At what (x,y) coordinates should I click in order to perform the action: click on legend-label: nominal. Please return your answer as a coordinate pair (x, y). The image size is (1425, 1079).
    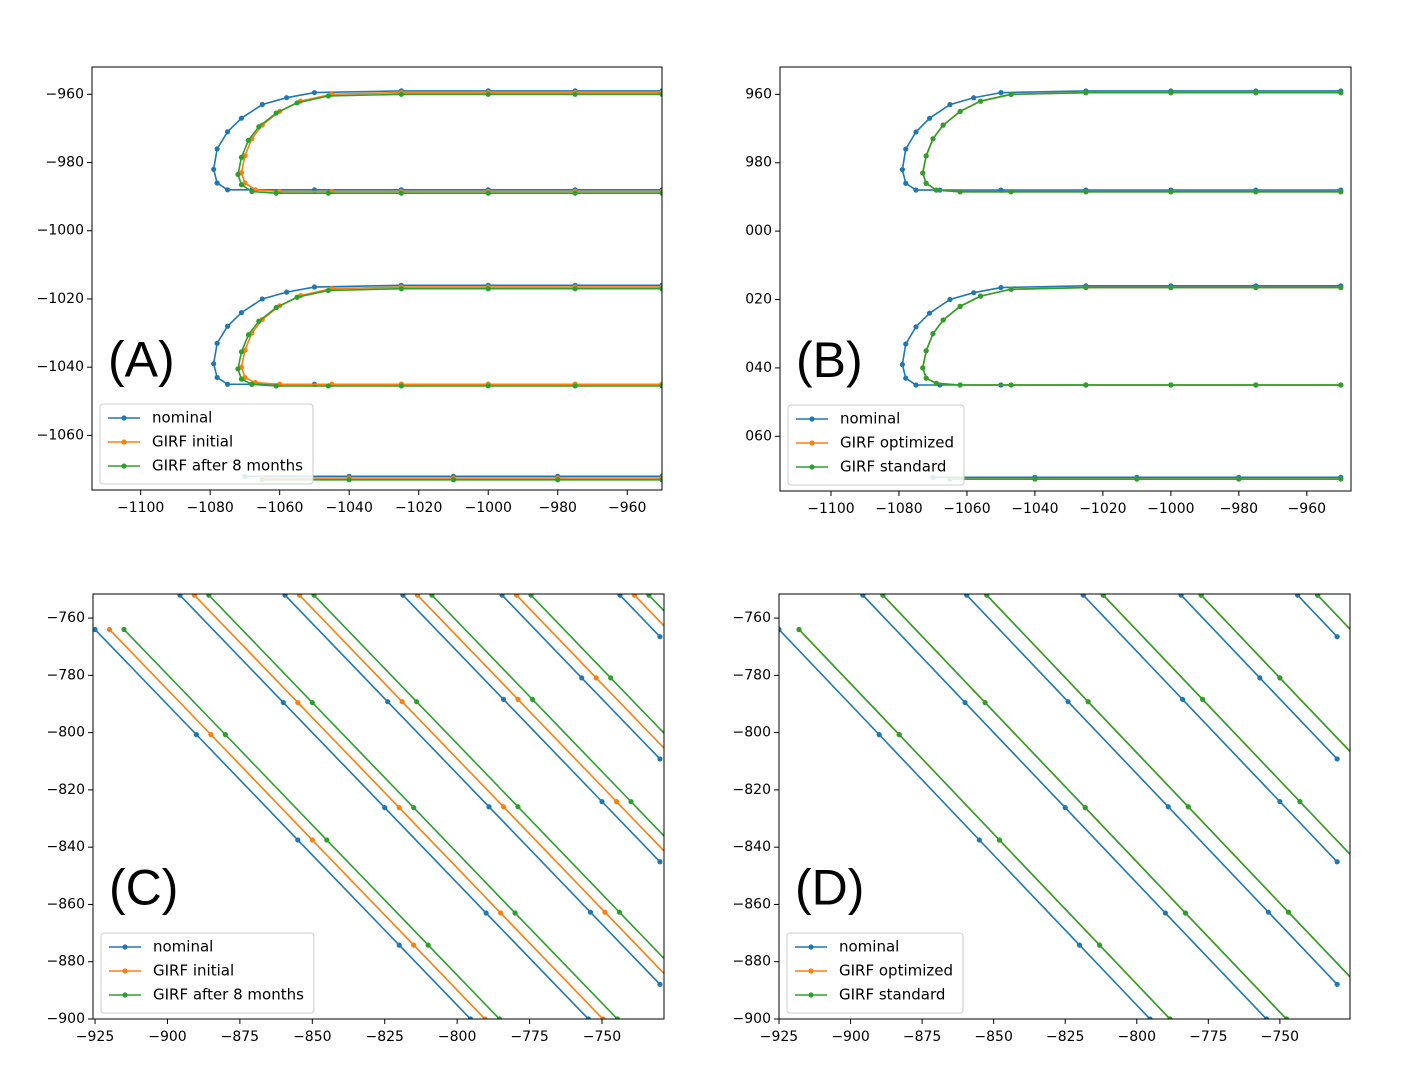
    Looking at the image, I should click on (870, 419).